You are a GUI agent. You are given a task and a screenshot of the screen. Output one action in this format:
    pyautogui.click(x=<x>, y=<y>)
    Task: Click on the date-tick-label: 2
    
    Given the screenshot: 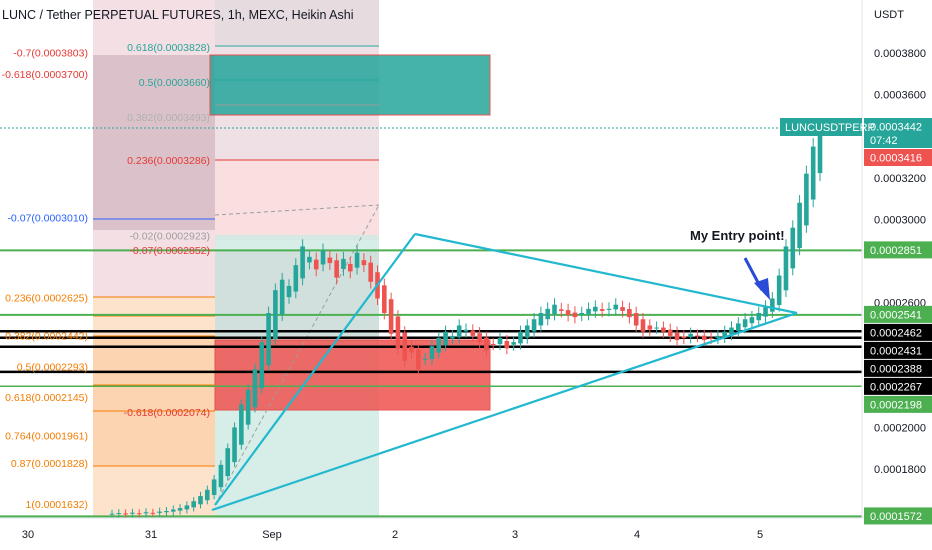 What is the action you would take?
    pyautogui.click(x=395, y=535)
    